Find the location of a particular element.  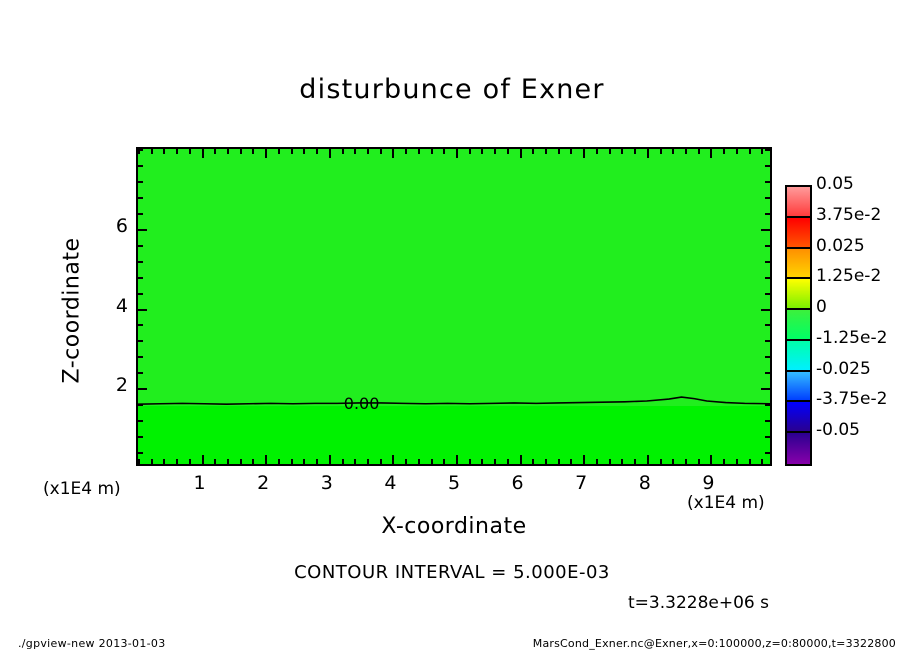

colorbar-tick-label: -1.25e-2 is located at coordinates (852, 337).